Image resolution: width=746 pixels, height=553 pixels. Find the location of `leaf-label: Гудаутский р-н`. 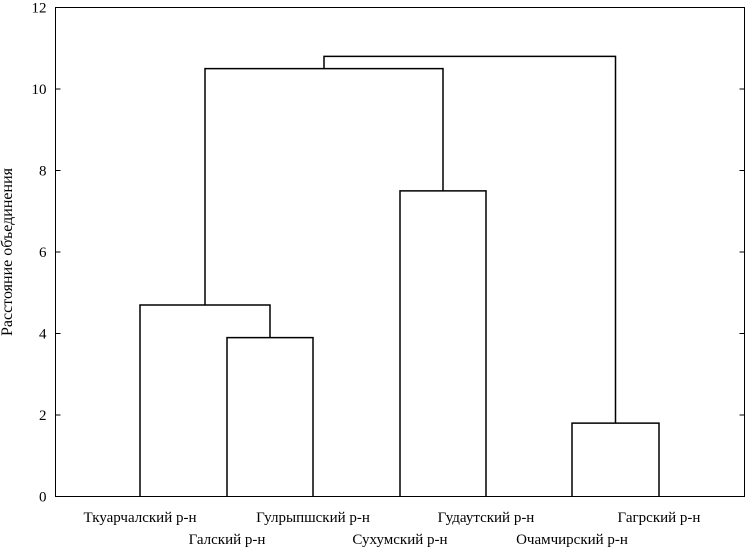

leaf-label: Гудаутский р-н is located at coordinates (486, 518).